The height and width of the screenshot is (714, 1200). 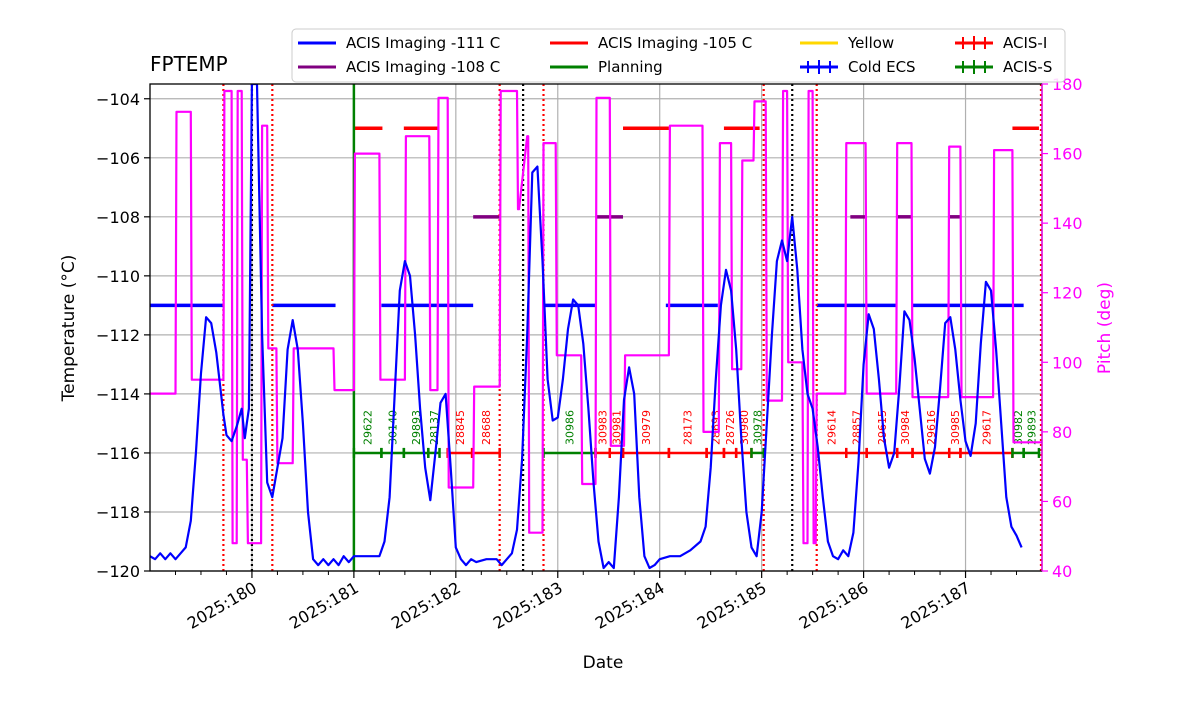 What do you see at coordinates (118, 217) in the screenshot?
I see `y-tick-label: −108` at bounding box center [118, 217].